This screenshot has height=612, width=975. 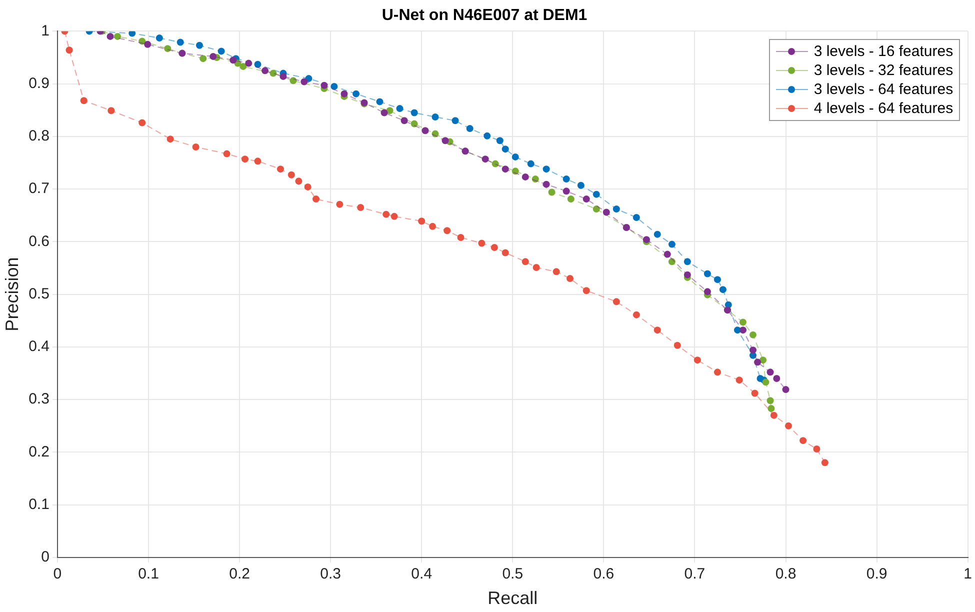 What do you see at coordinates (330, 574) in the screenshot?
I see `x-tick-label: 0.3` at bounding box center [330, 574].